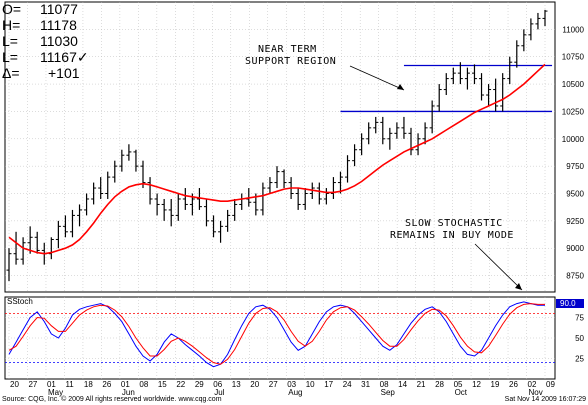  Describe the element at coordinates (295, 392) in the screenshot. I see `month-label: Aug` at that location.